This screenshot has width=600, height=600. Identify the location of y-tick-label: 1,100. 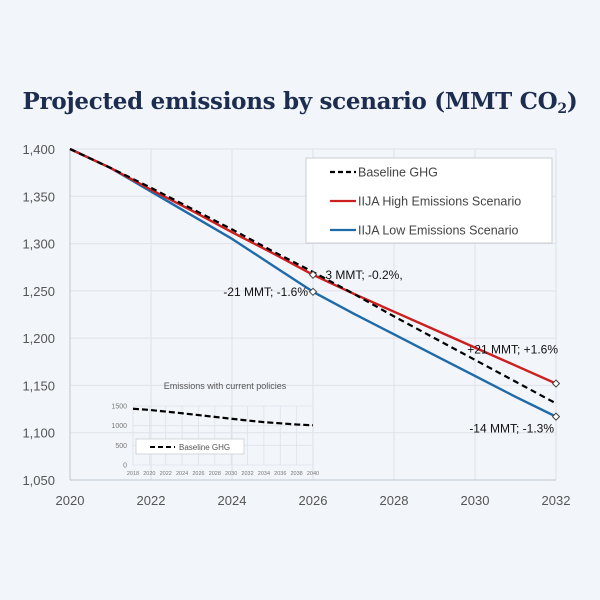
(38, 433).